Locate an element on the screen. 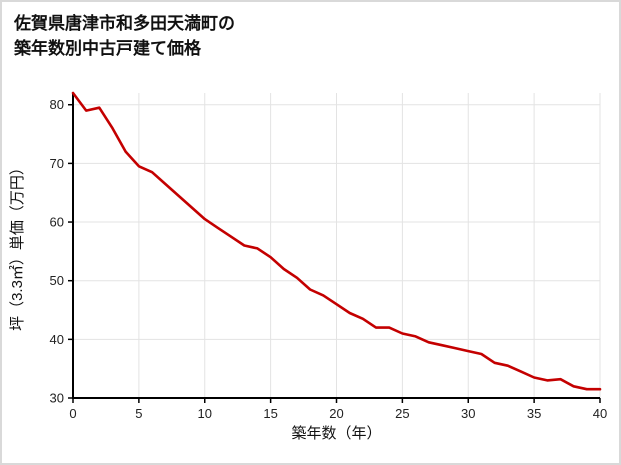  y-tick-label: 70 is located at coordinates (57, 163).